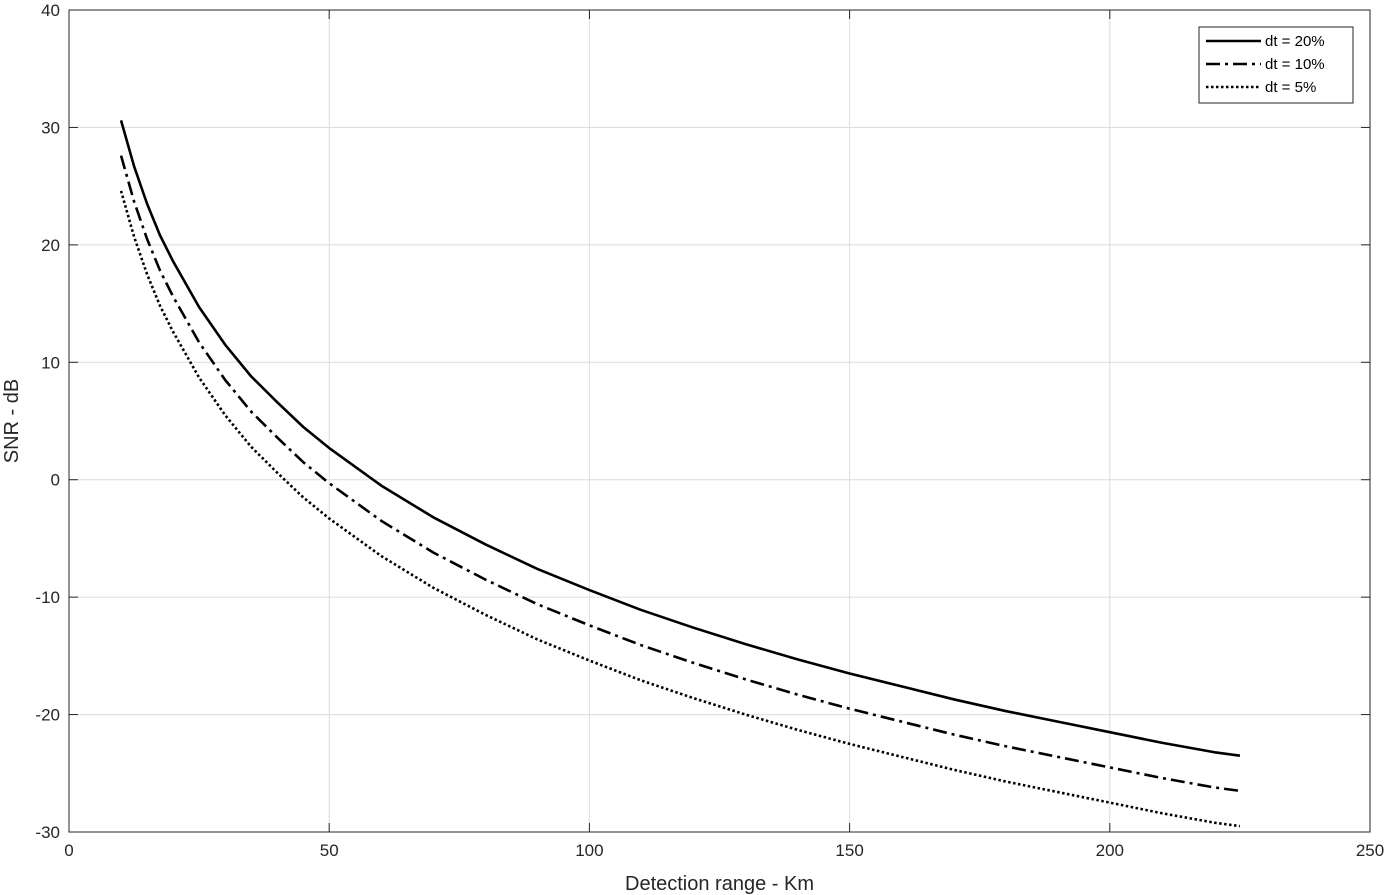 This screenshot has width=1389, height=895. I want to click on legend-label-2: dt = 10%, so click(1295, 64).